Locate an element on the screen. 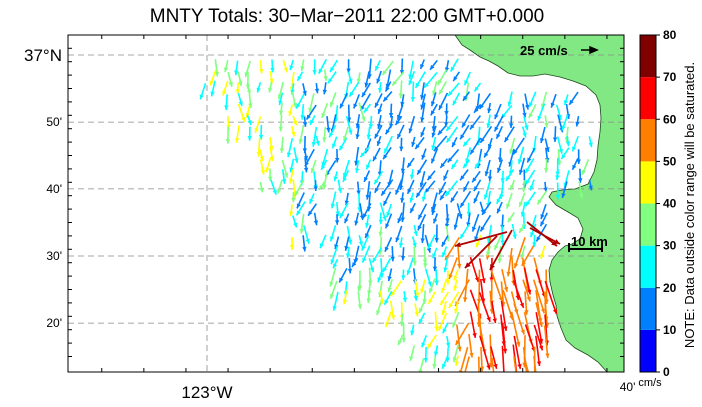  colorbar-tick-label: 40 is located at coordinates (670, 204).